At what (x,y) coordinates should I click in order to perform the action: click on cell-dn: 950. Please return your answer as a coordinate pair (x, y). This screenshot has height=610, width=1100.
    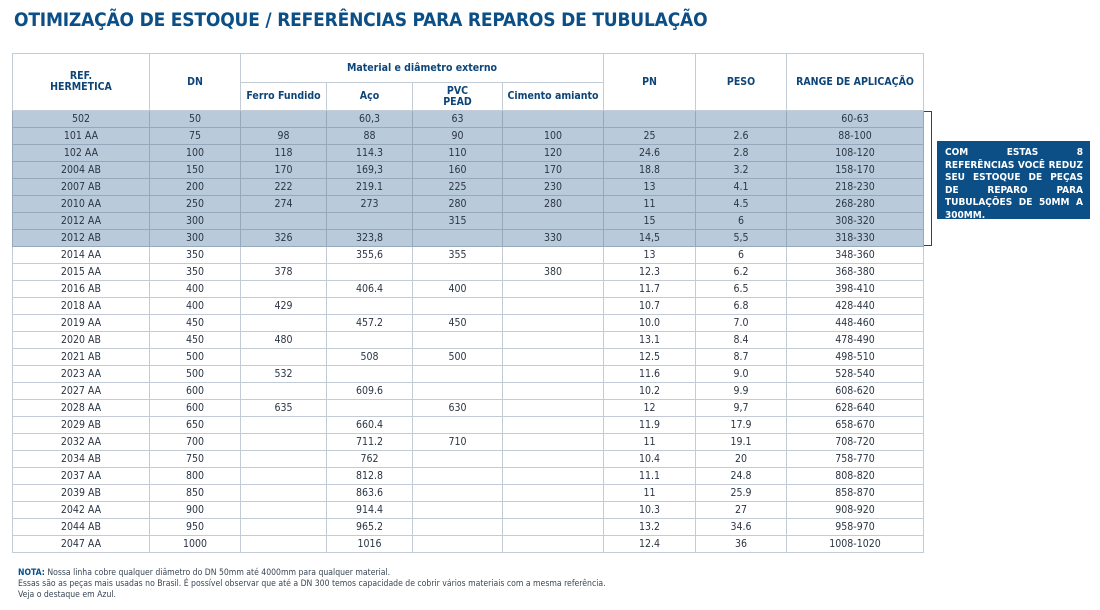
    Looking at the image, I should click on (195, 527).